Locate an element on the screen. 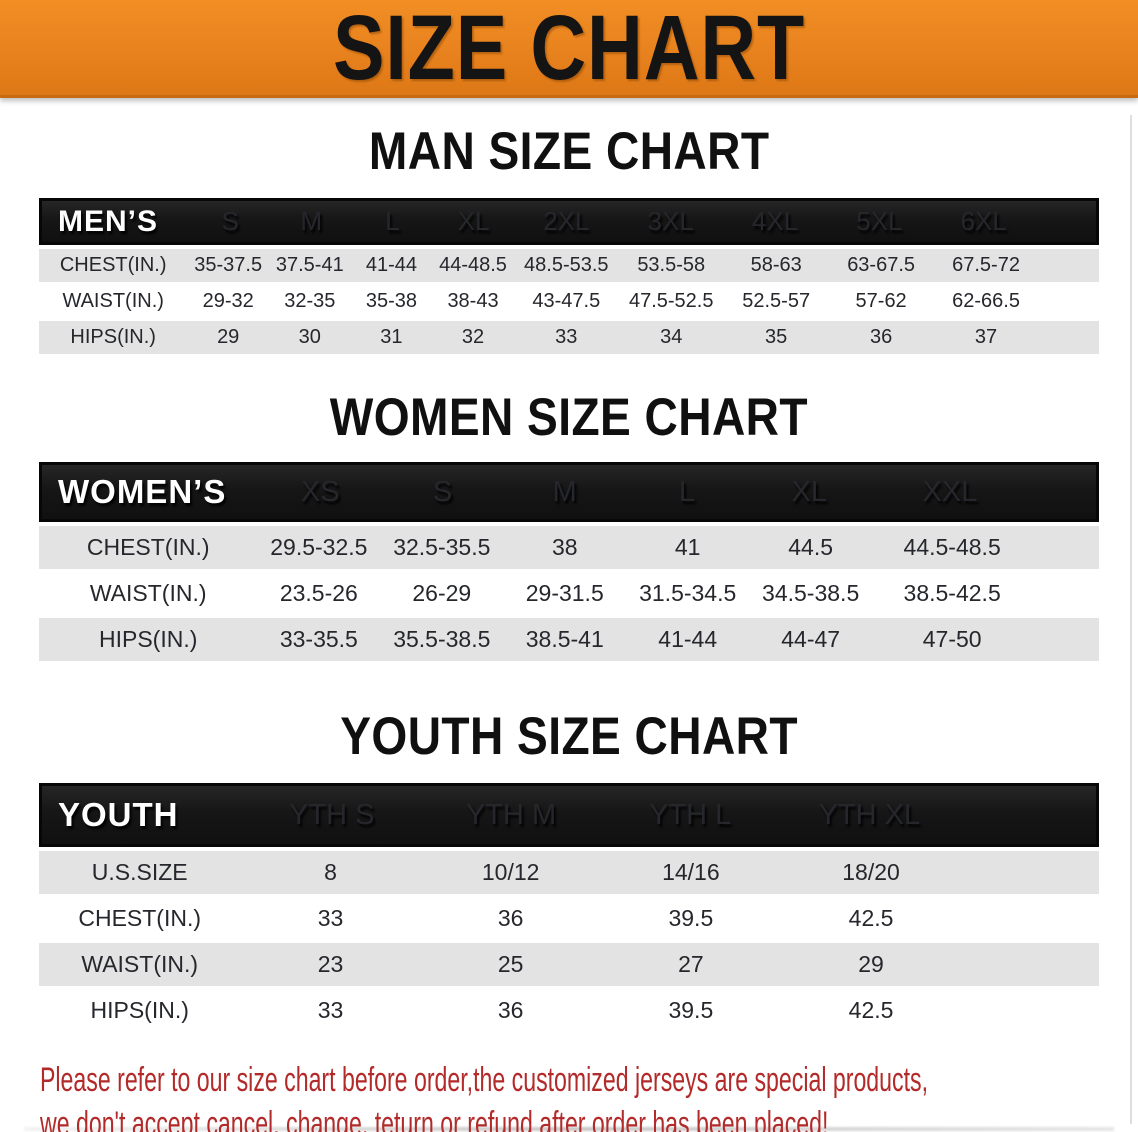  women-group-label: WOMEN’S is located at coordinates (142, 491).